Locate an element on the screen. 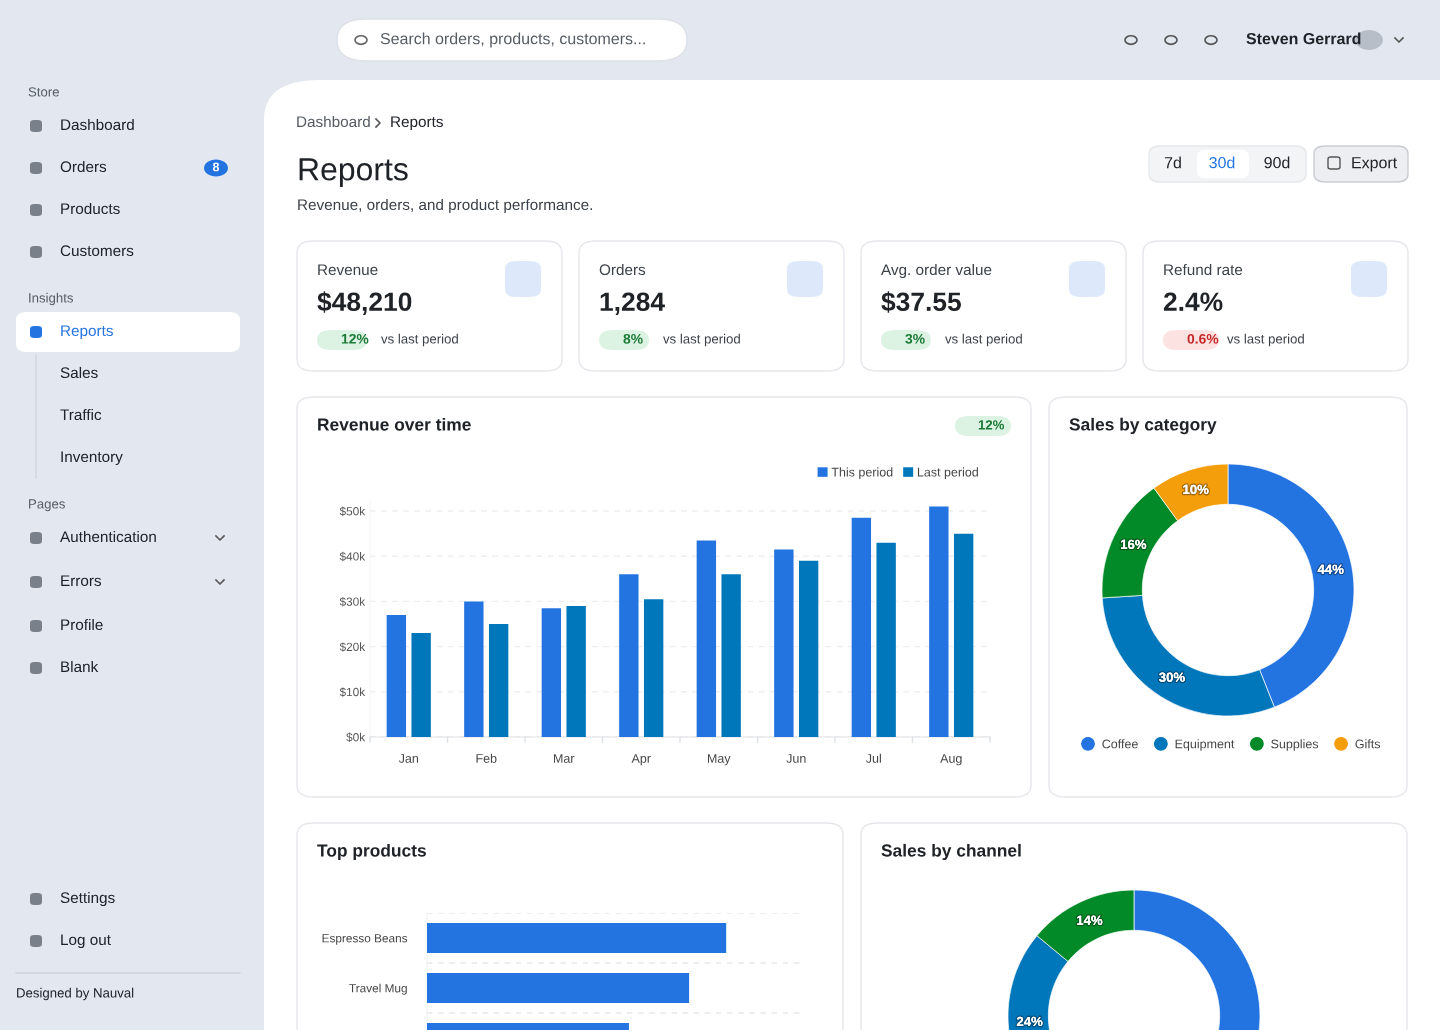 The image size is (1440, 1030). chart-title: Sales by channel is located at coordinates (951, 852).